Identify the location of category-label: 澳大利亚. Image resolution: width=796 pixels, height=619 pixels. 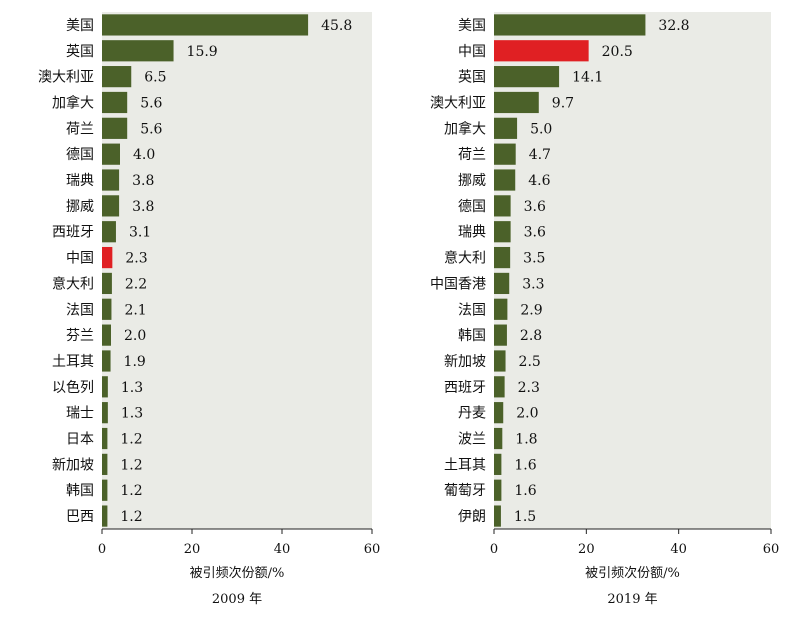
(458, 103).